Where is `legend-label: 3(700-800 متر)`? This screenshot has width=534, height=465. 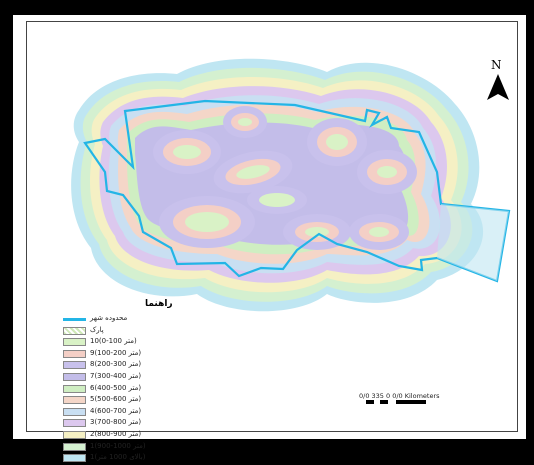 legend-label: 3(700-800 متر) is located at coordinates (116, 422).